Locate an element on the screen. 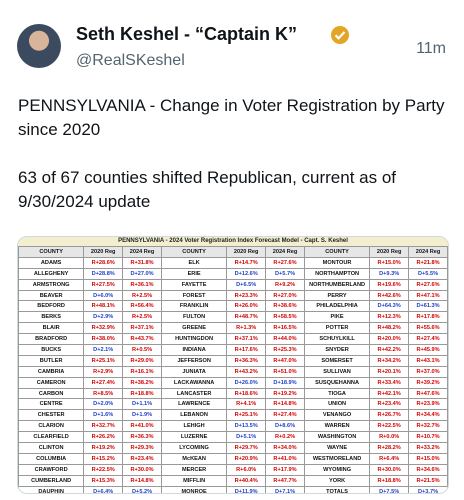 This screenshot has height=500, width=464. reg-cell: R+33.4% is located at coordinates (389, 382).